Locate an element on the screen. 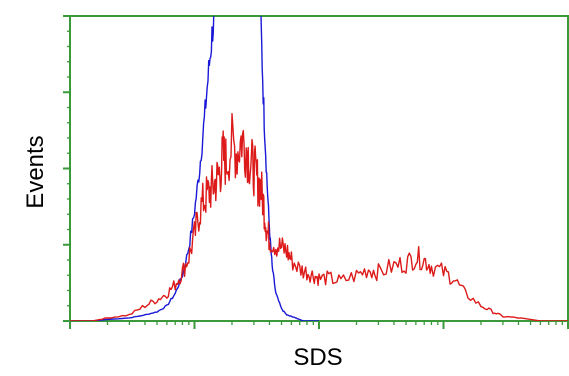 Image resolution: width=569 pixels, height=376 pixels. y-axis-label: Events is located at coordinates (35, 171).